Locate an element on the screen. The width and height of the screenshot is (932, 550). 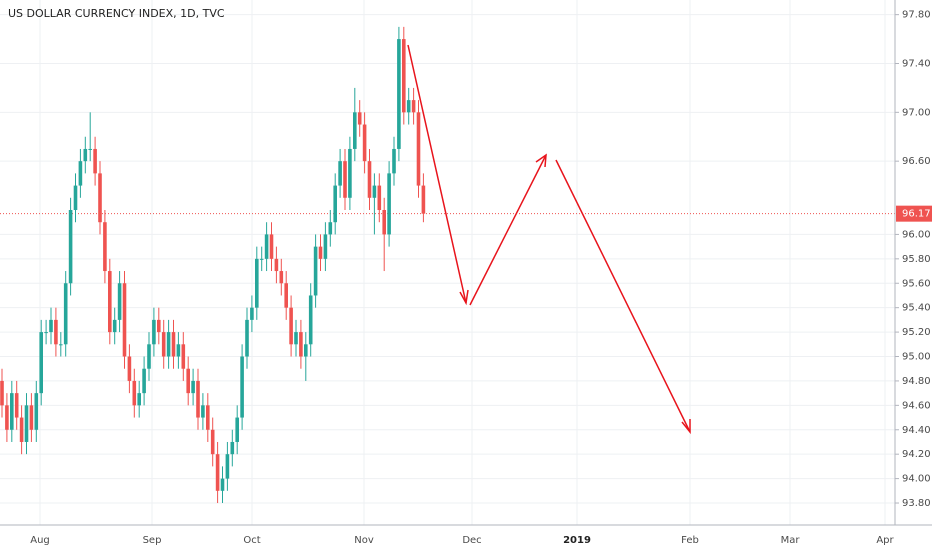
y-tick-label: 96.00 is located at coordinates (916, 234).